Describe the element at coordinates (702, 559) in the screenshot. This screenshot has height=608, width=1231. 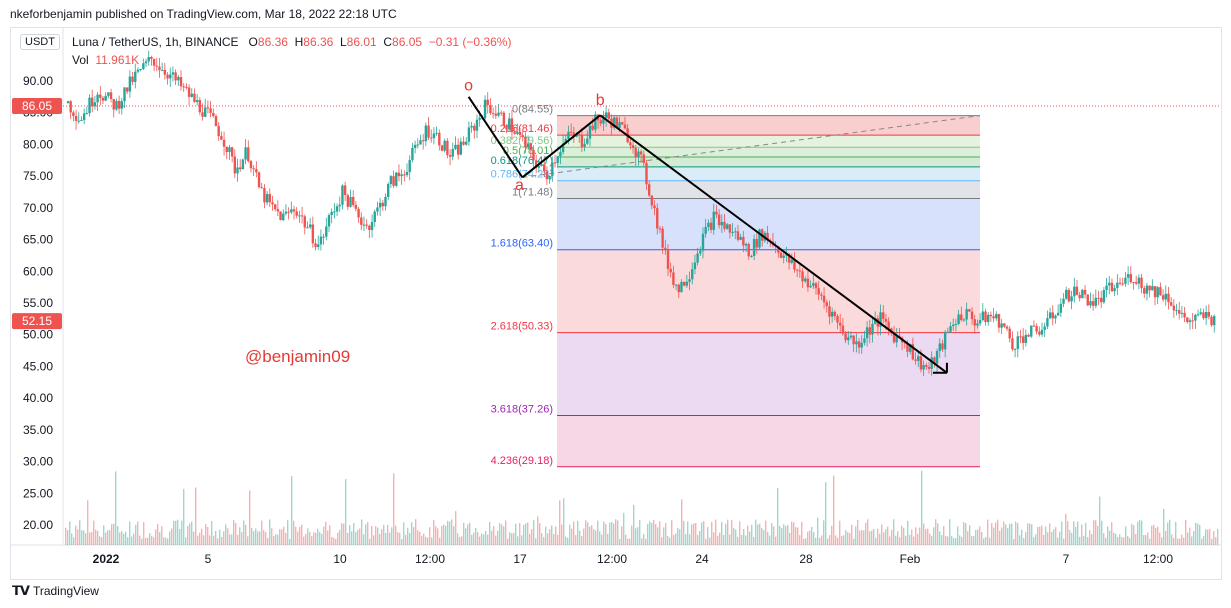
I see `x-tick-label: 24` at that location.